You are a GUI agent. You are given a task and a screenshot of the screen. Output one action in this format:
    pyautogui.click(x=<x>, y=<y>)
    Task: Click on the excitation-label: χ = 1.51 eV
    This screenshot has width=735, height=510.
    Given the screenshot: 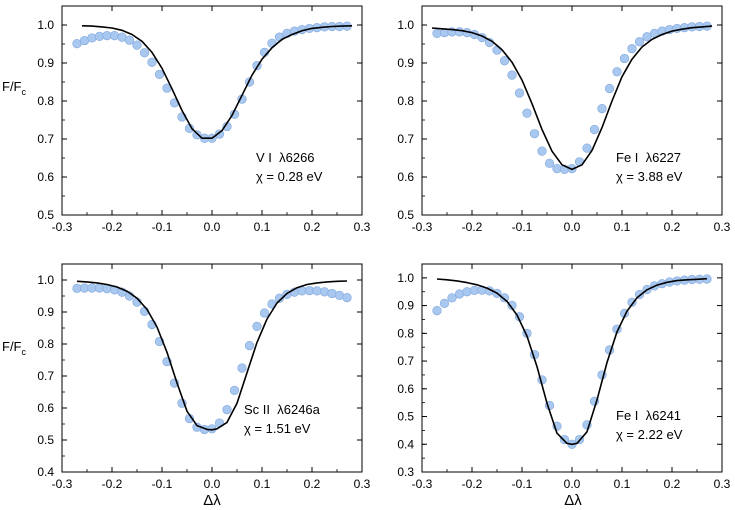 What is the action you would take?
    pyautogui.click(x=277, y=428)
    